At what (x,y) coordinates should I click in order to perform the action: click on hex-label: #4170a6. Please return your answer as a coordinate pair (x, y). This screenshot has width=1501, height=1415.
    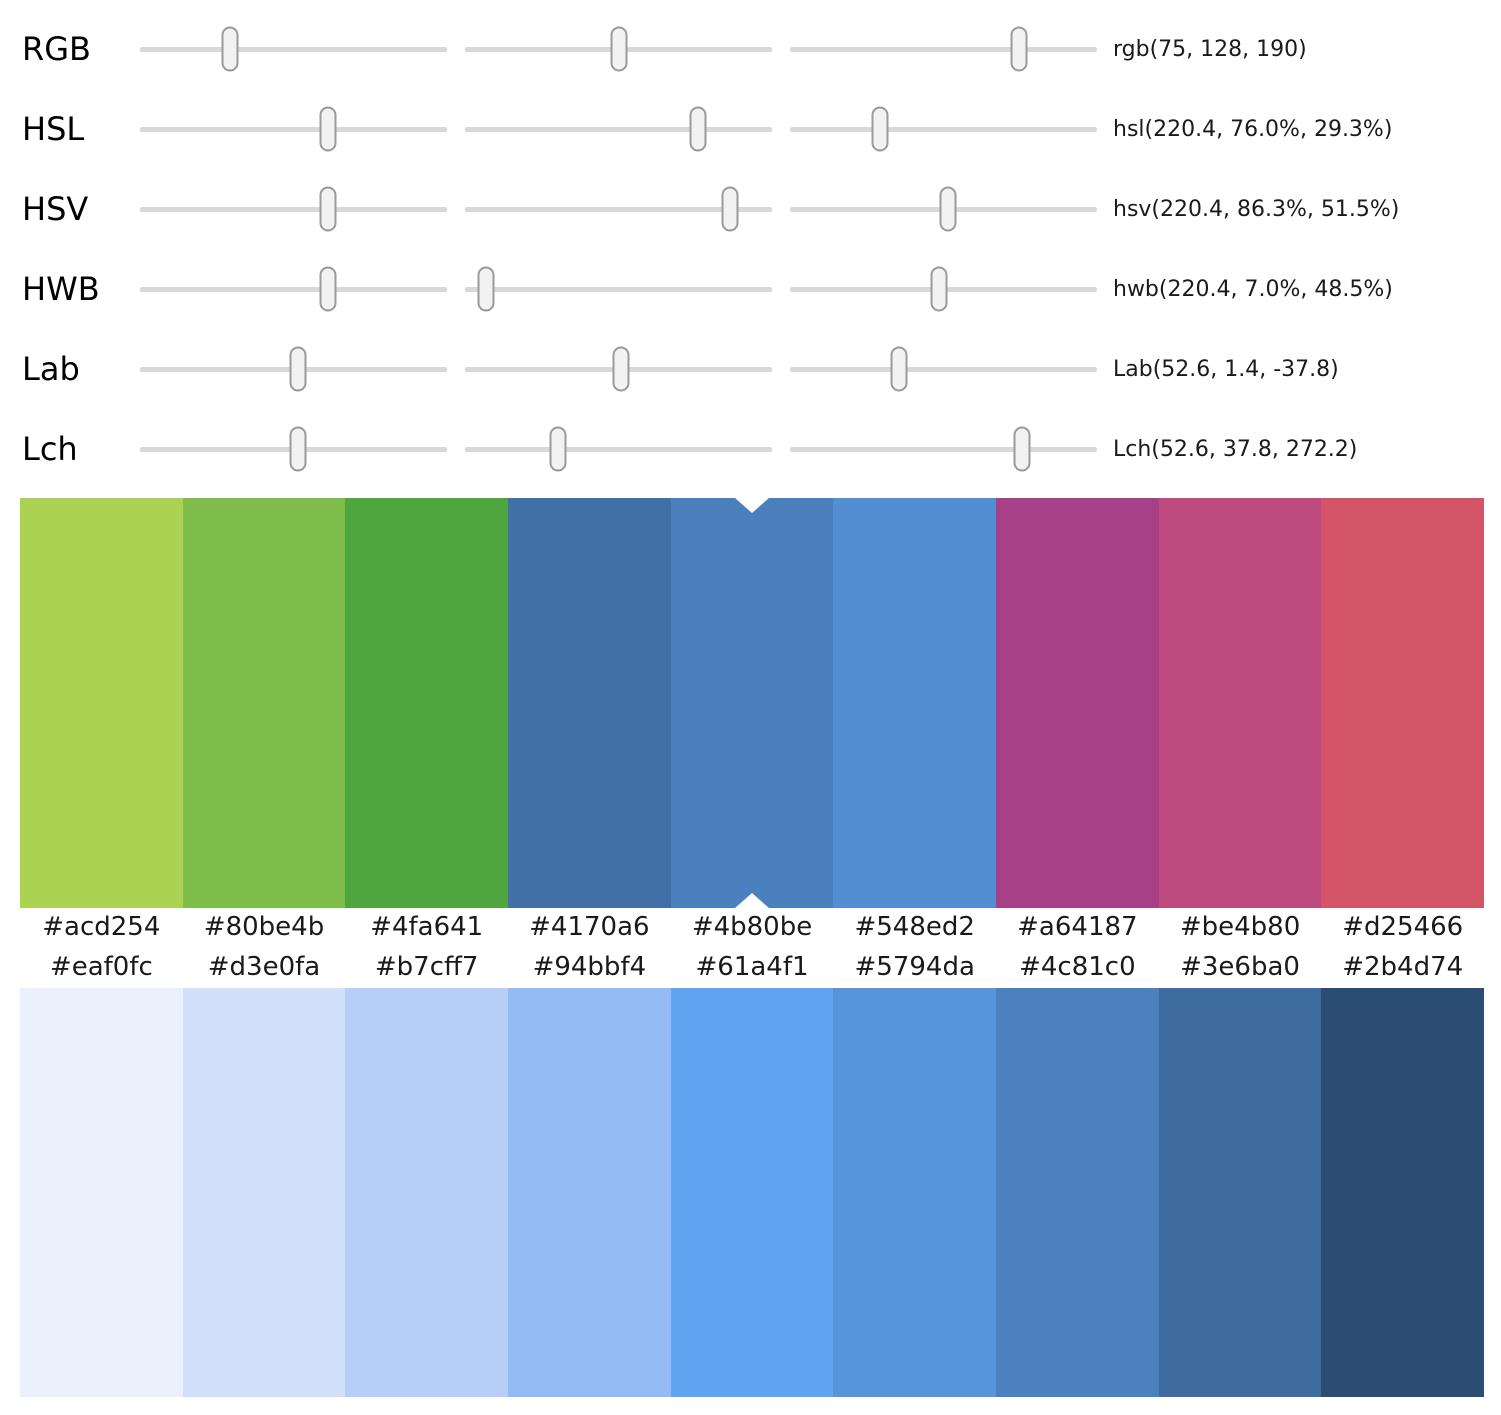
    Looking at the image, I should click on (589, 927).